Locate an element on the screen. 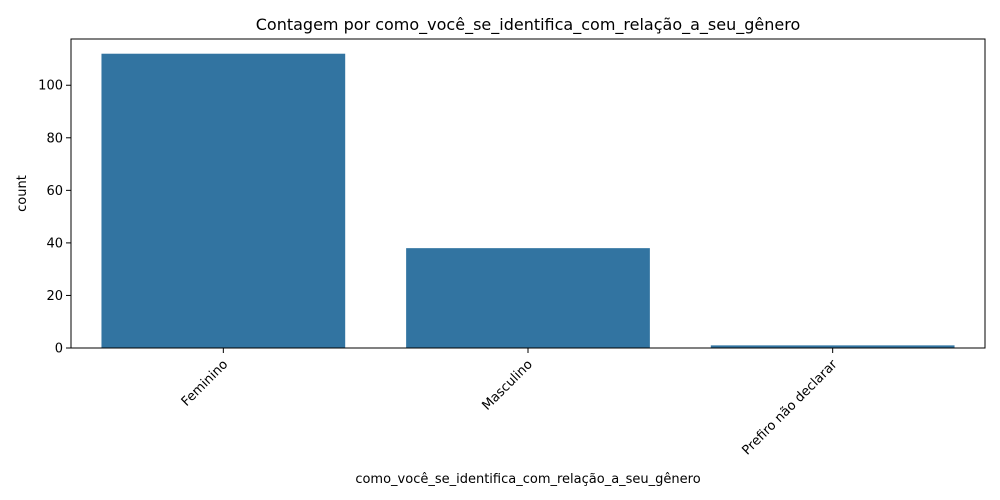  y-tick-label-3: 60 is located at coordinates (54, 191).